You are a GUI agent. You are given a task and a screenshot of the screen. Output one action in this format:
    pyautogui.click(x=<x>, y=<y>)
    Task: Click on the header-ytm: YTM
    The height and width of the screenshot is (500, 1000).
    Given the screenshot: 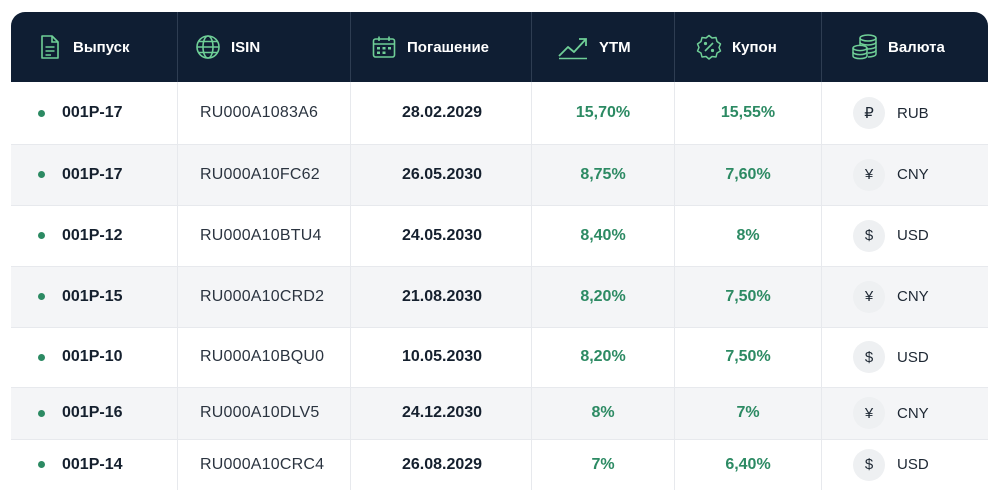 What is the action you would take?
    pyautogui.click(x=593, y=47)
    